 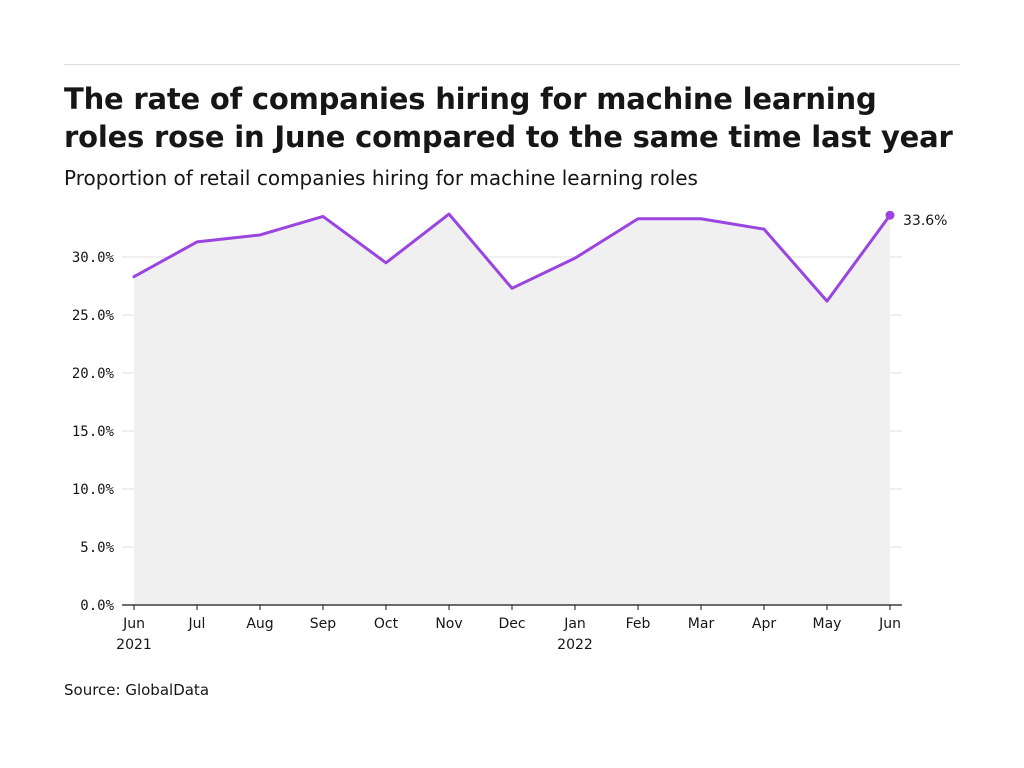 I want to click on y-tick-label: 25.0%, so click(x=93, y=316).